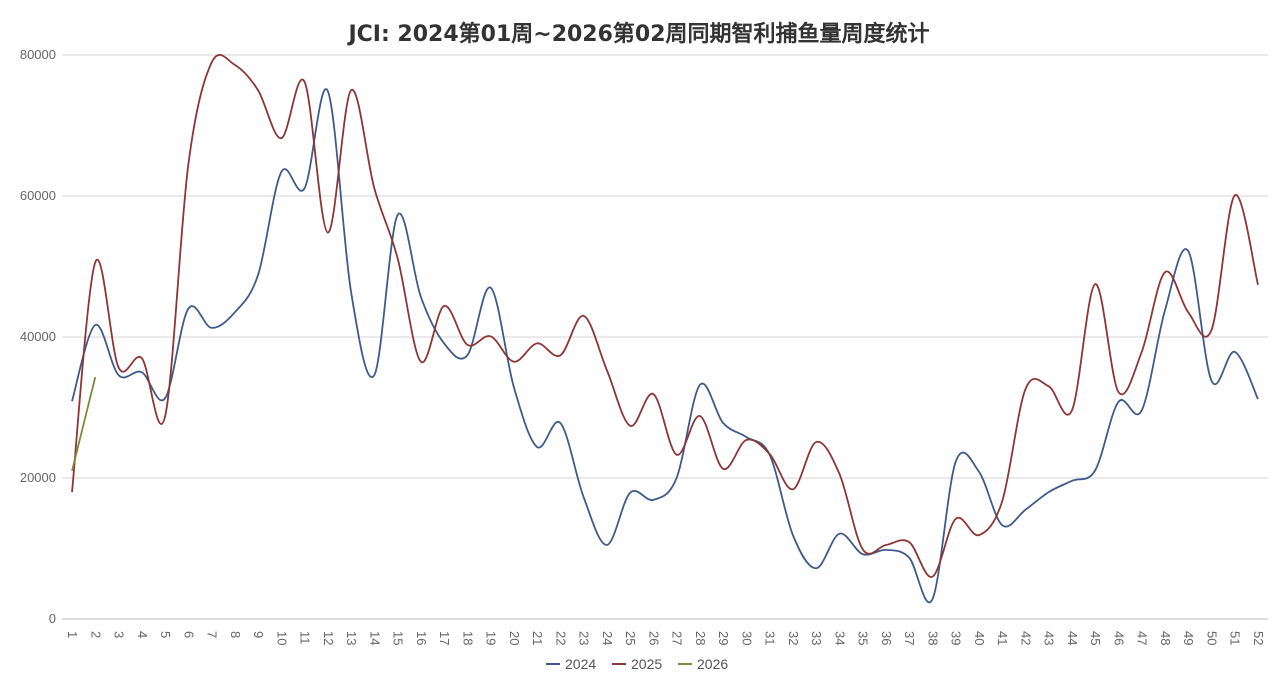 The image size is (1278, 689). I want to click on series-line-2026, so click(84, 424).